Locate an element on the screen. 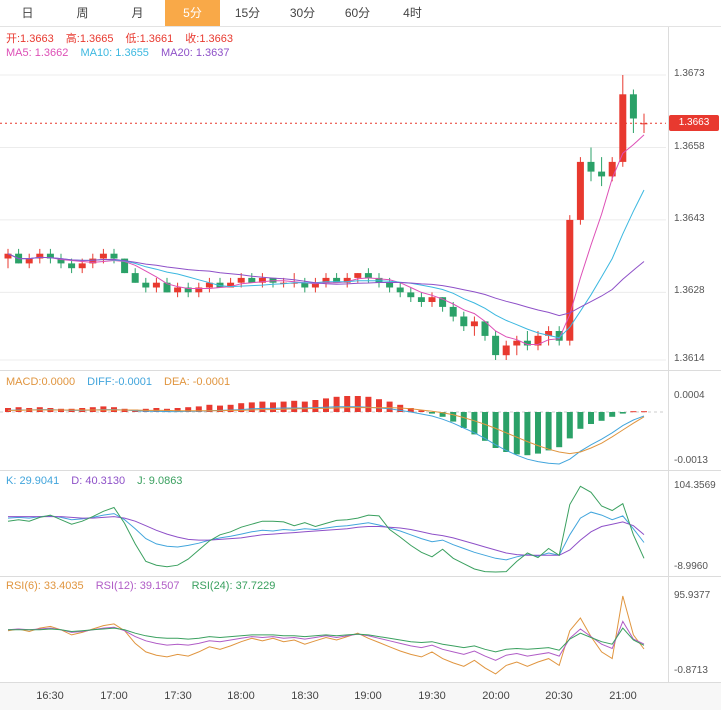 Image resolution: width=721 pixels, height=710 pixels. tab-60min: 60分 is located at coordinates (357, 13).